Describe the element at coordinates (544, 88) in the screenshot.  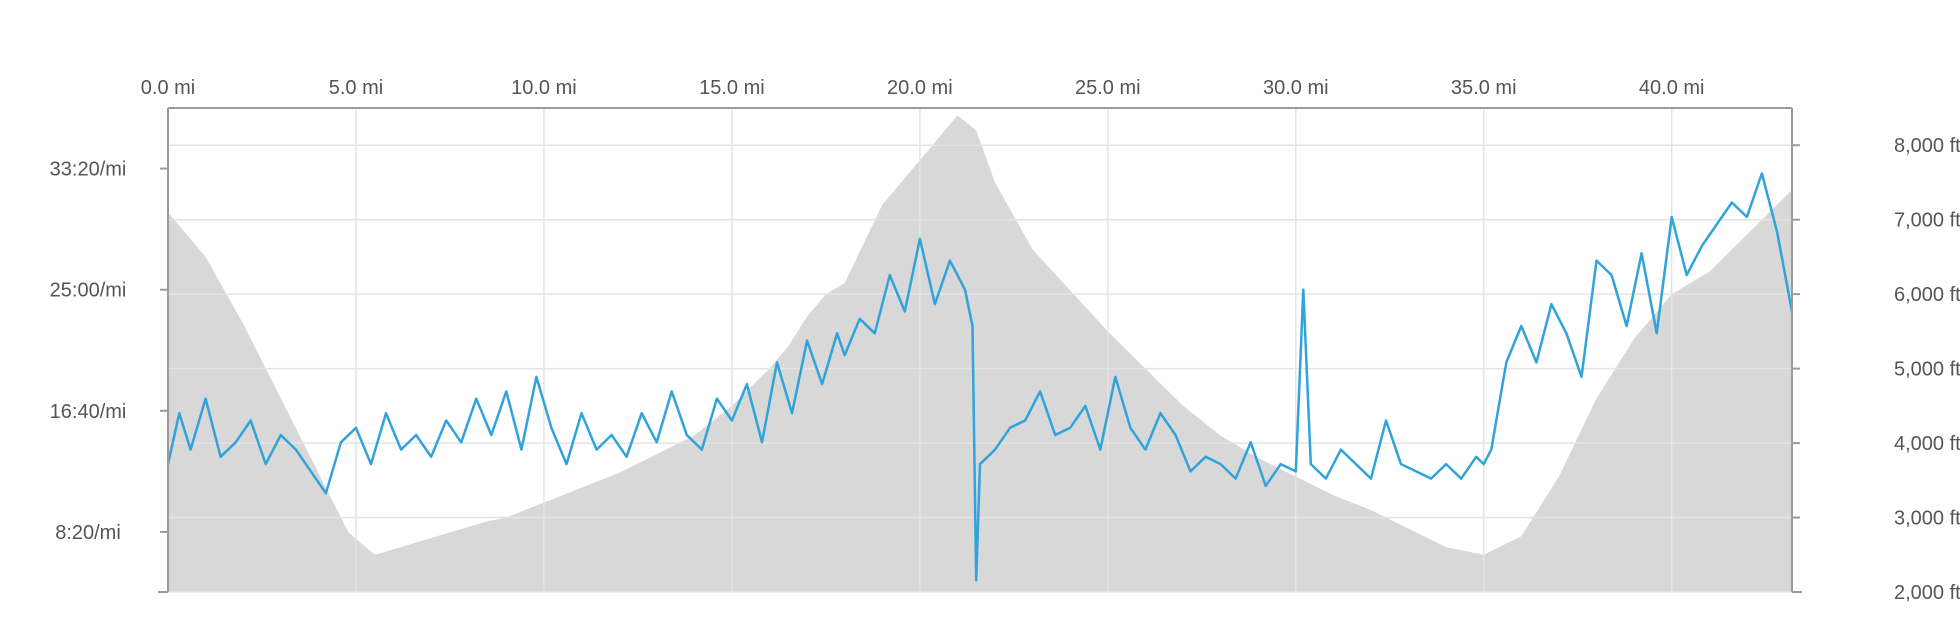
I see `x-tick-label: 10.0 mi` at that location.